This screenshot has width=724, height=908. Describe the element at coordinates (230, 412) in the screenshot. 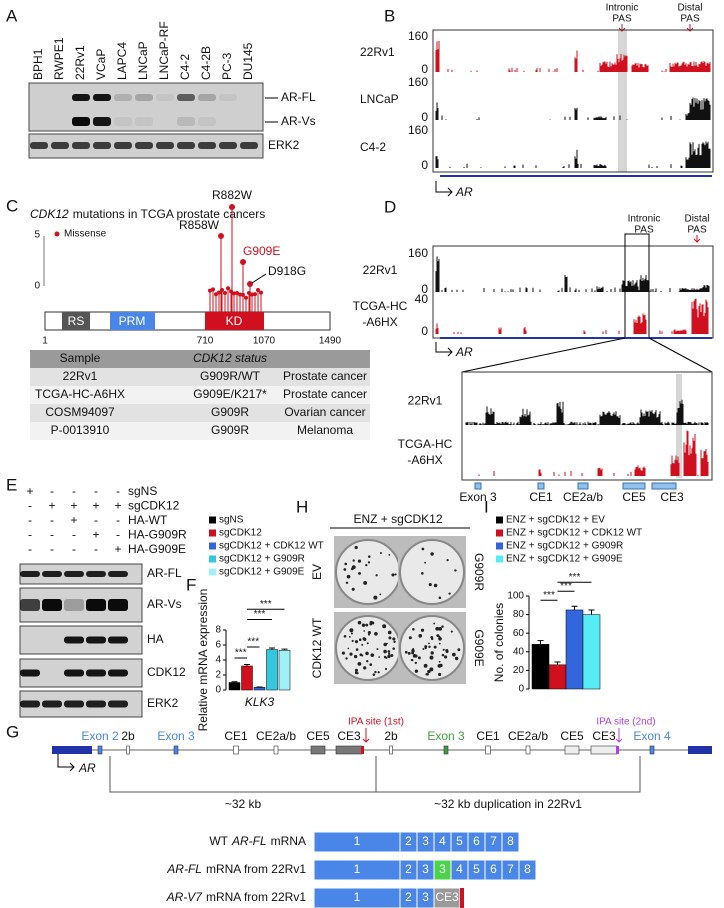

I see `table-cell: G909R` at that location.